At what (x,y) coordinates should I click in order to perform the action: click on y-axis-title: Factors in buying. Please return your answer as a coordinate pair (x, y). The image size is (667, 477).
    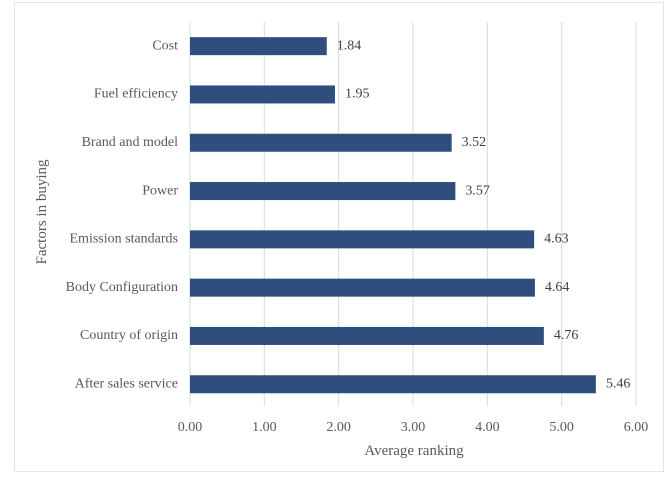
    Looking at the image, I should click on (42, 211).